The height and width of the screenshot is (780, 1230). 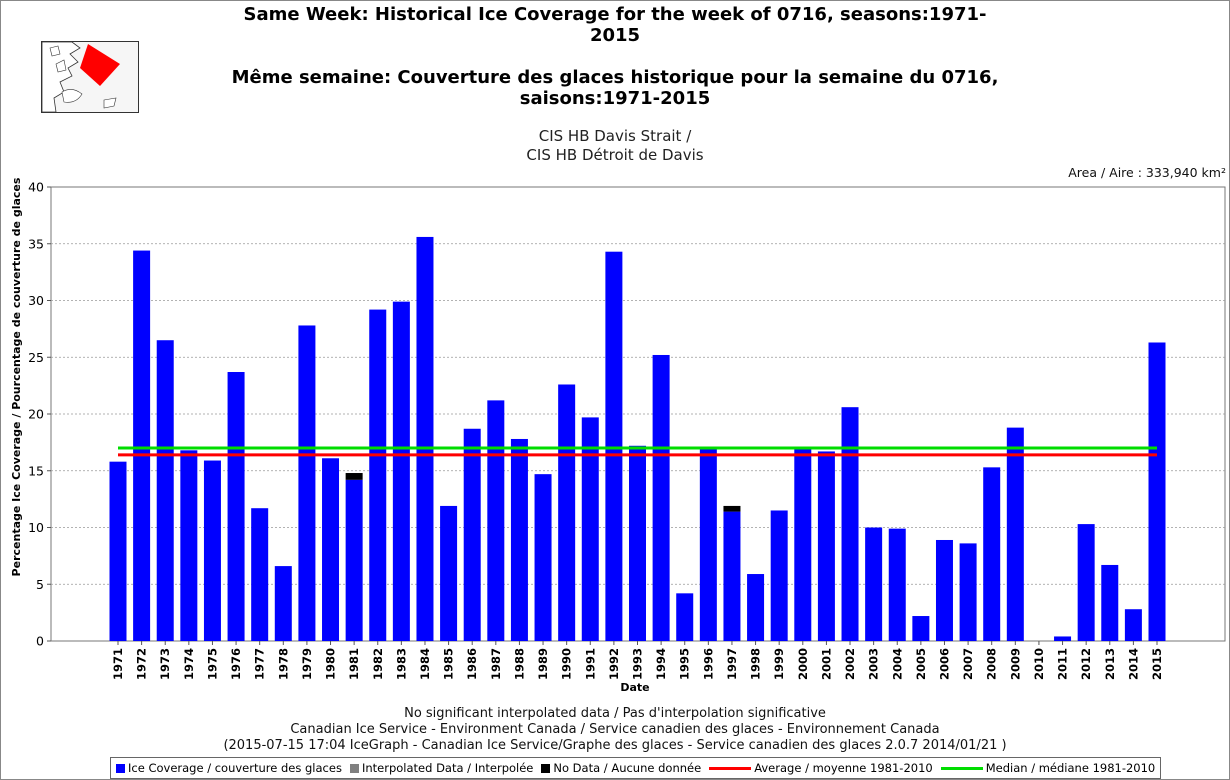 I want to click on bar-ice-2002, so click(x=850, y=524).